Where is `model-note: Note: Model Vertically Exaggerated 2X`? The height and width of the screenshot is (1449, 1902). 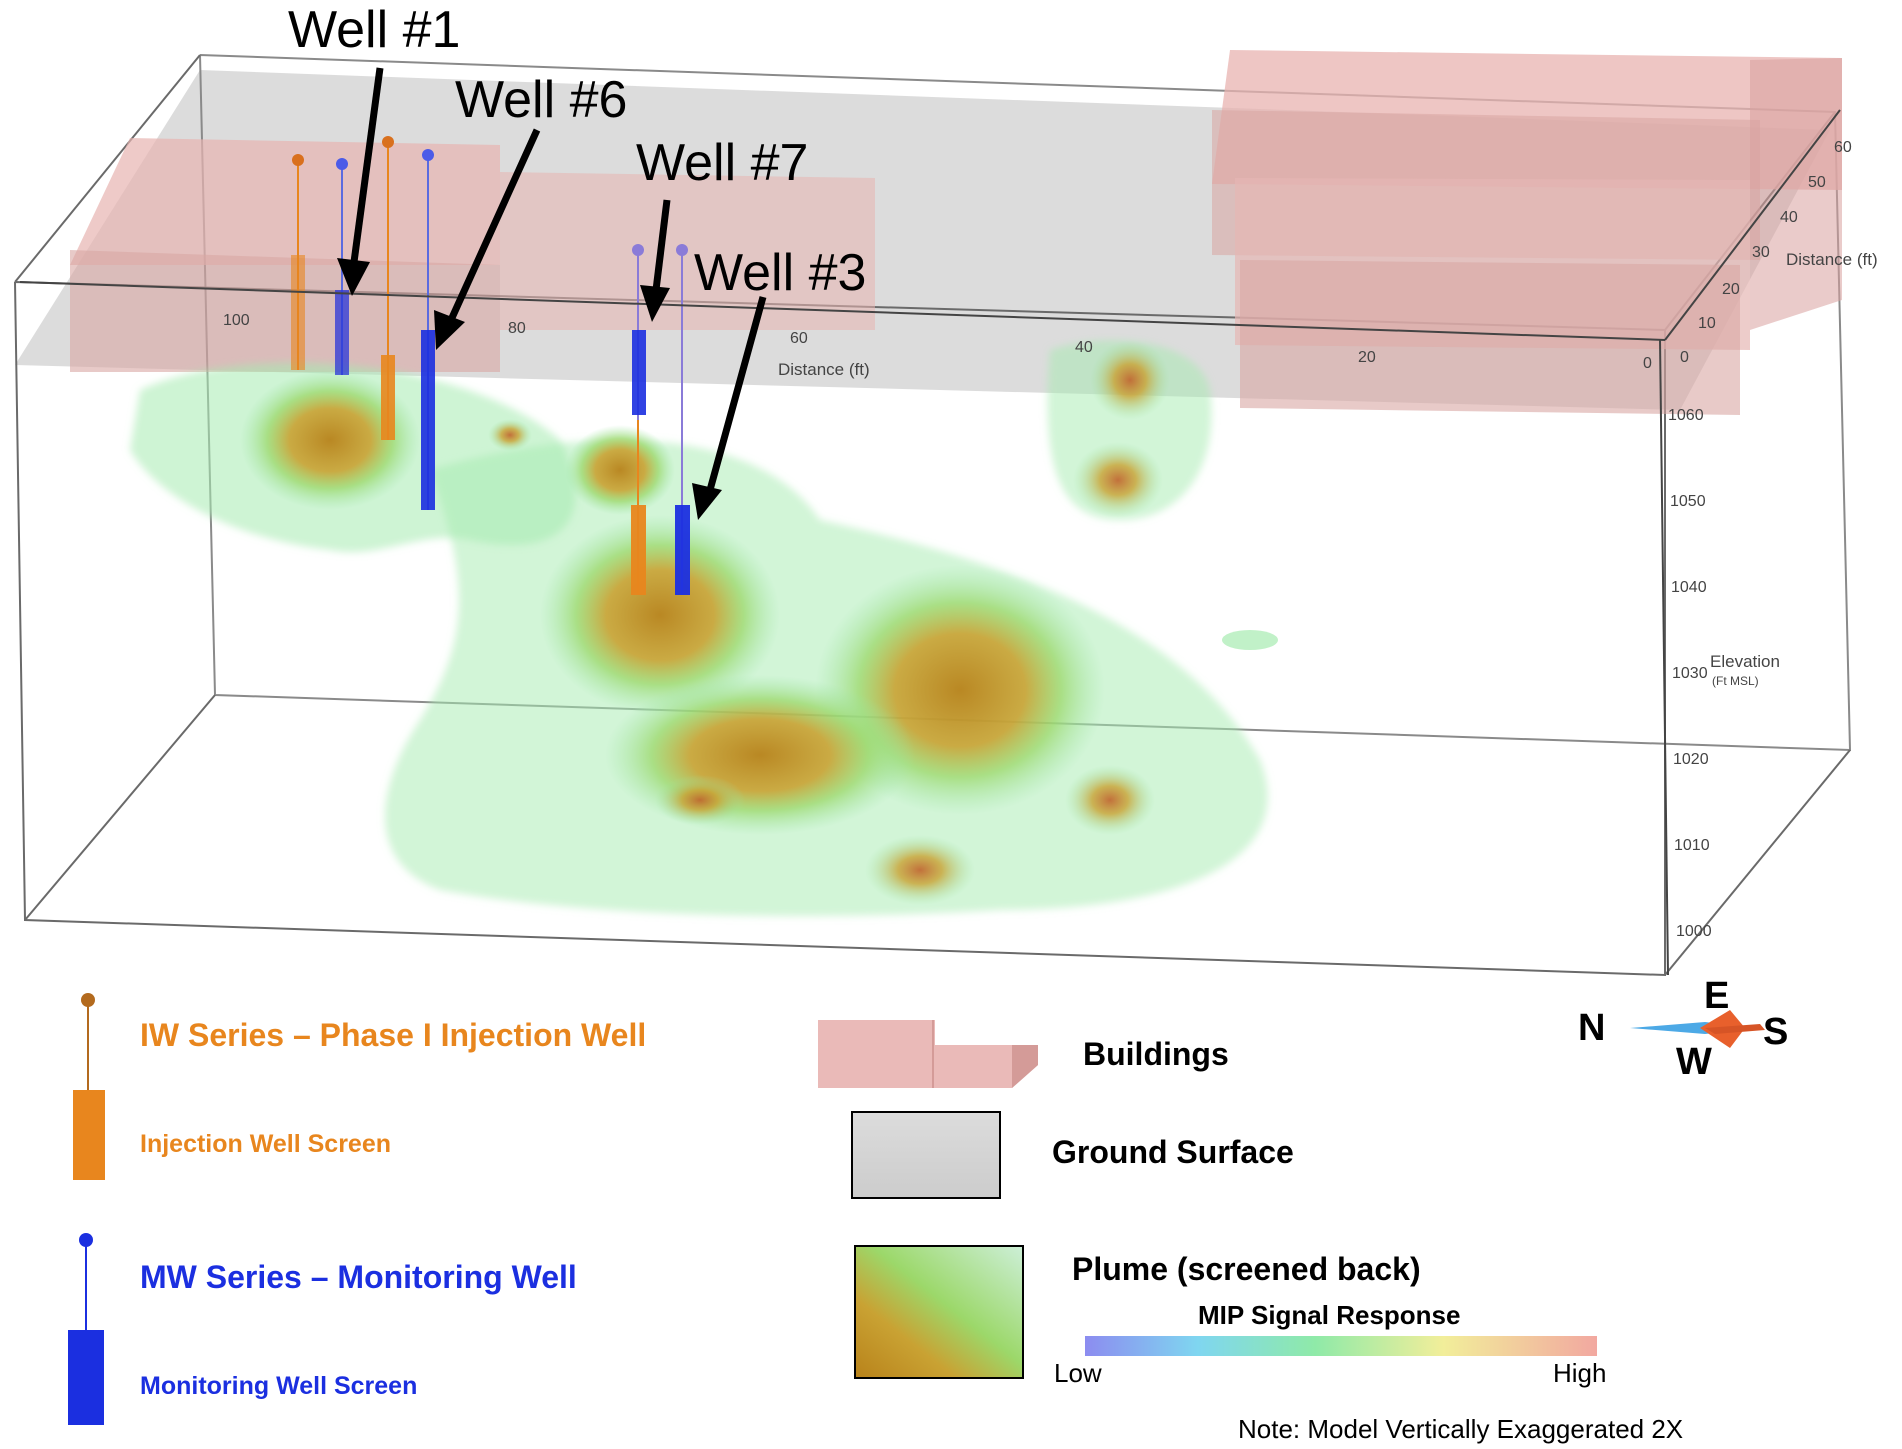 model-note: Note: Model Vertically Exaggerated 2X is located at coordinates (1460, 1429).